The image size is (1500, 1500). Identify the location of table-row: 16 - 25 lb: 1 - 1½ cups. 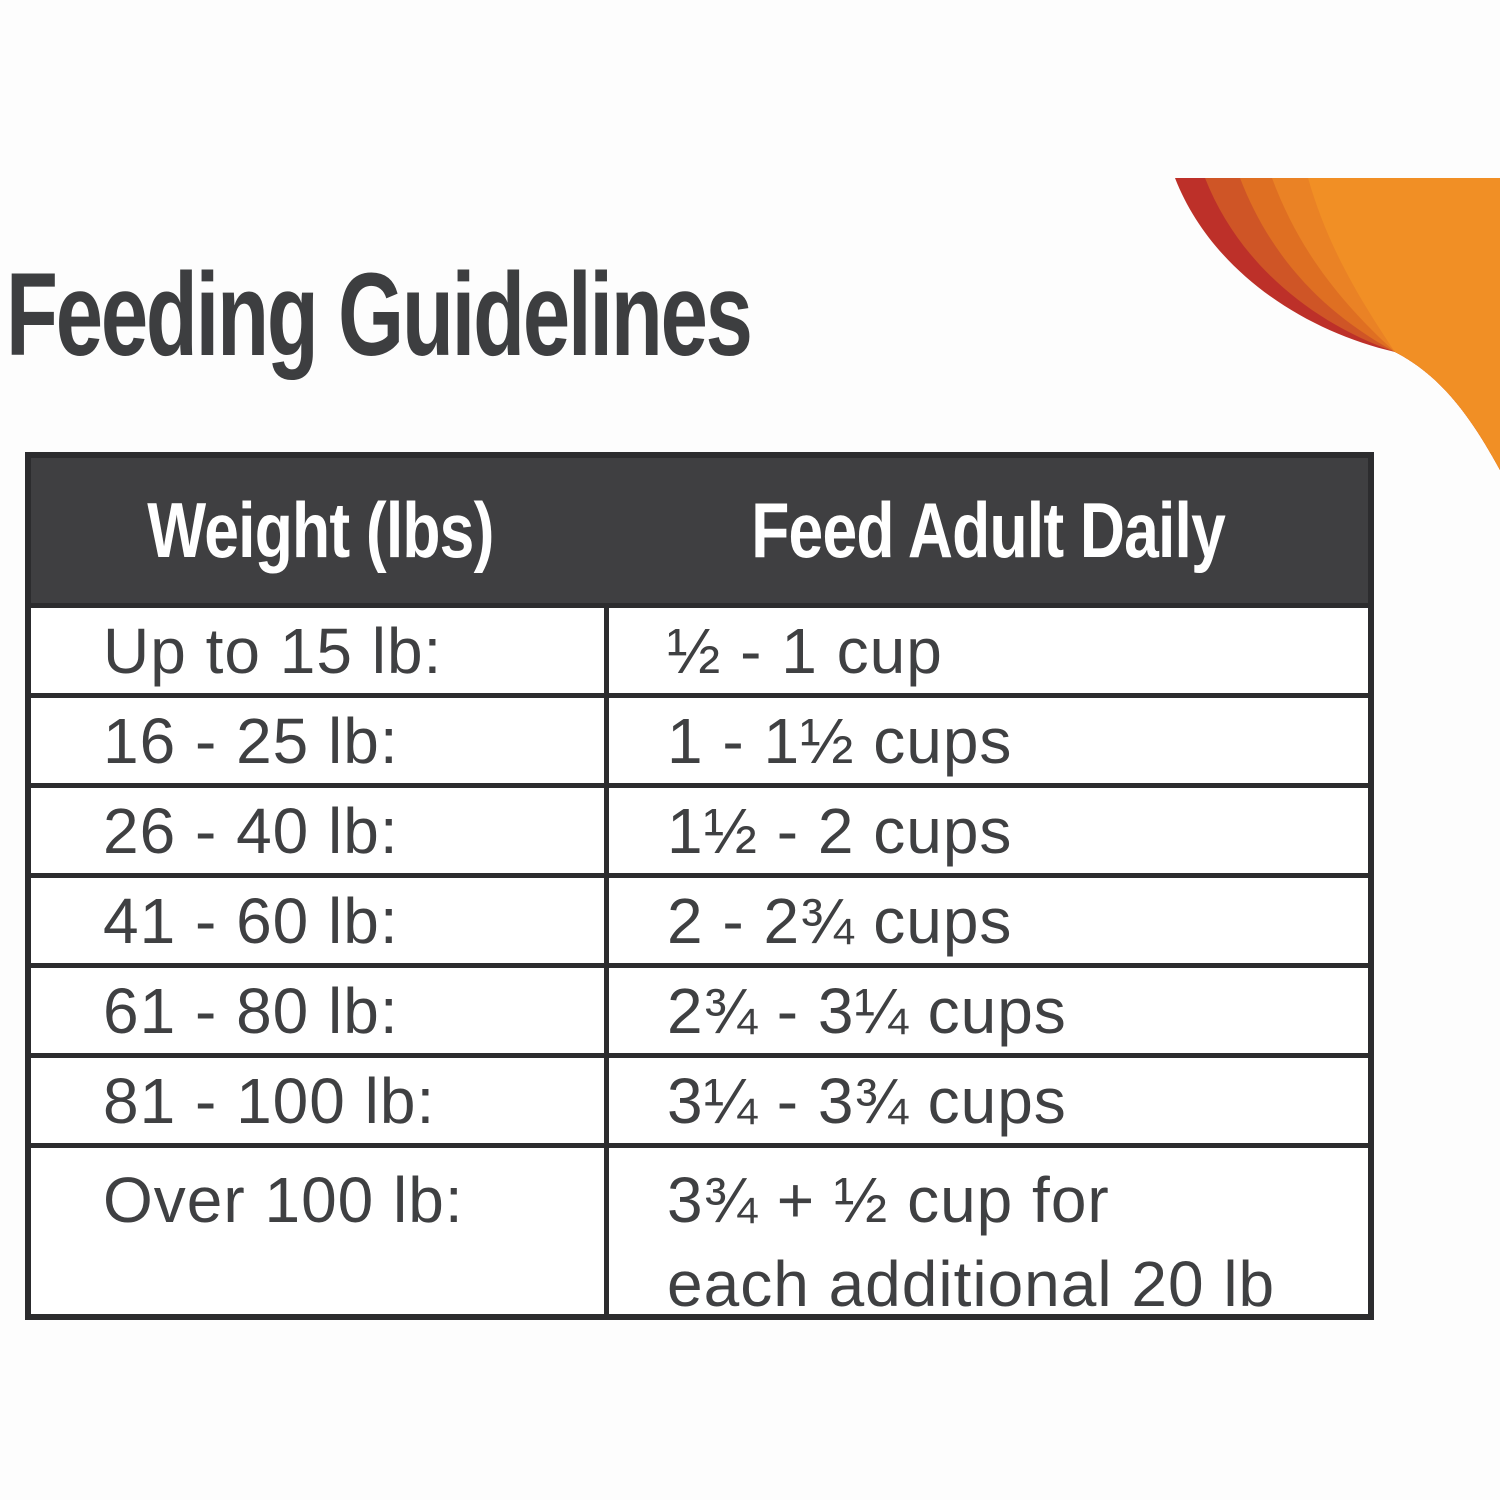
(699, 738).